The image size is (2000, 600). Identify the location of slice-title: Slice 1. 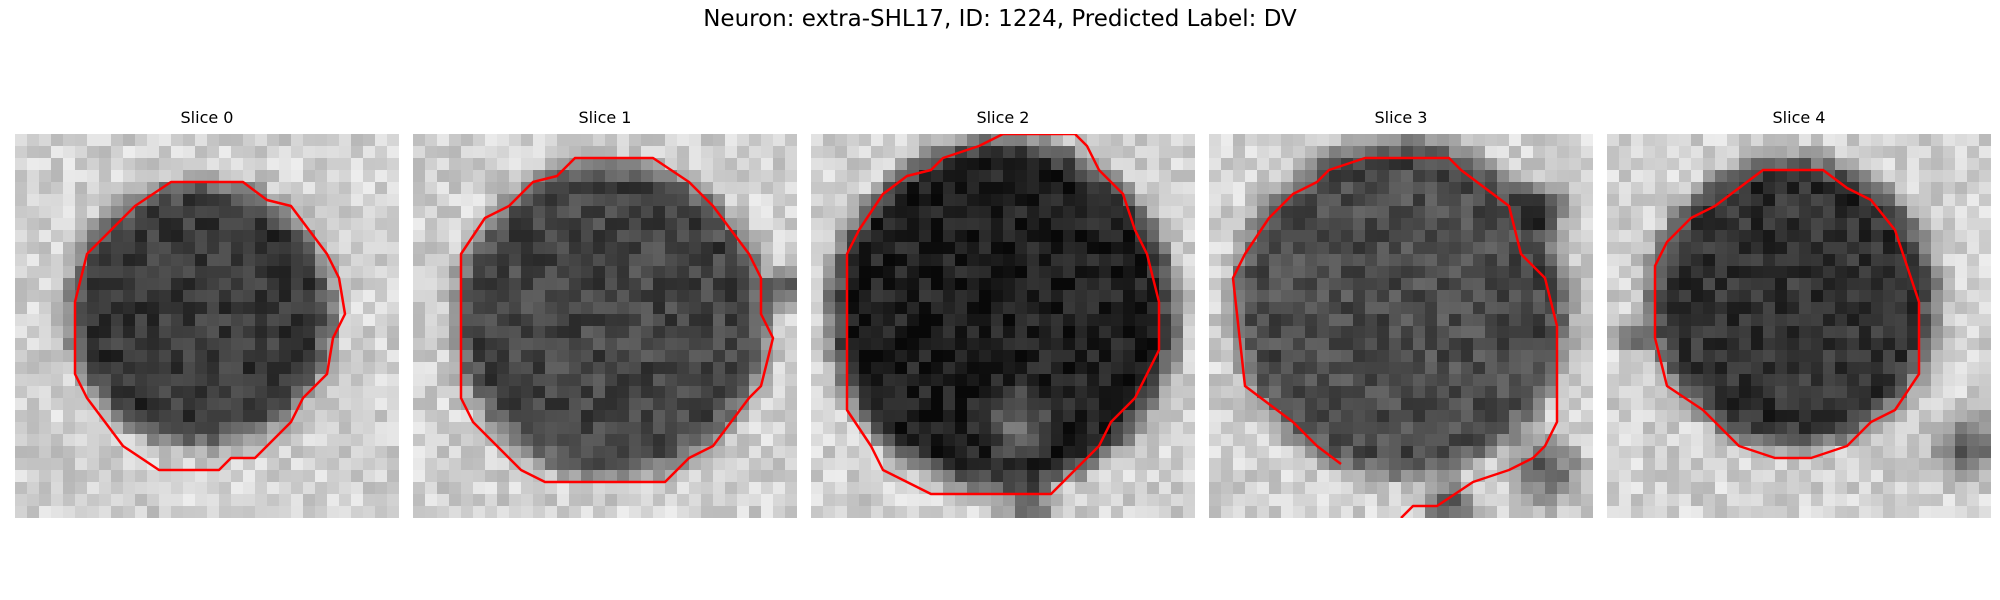
(605, 117).